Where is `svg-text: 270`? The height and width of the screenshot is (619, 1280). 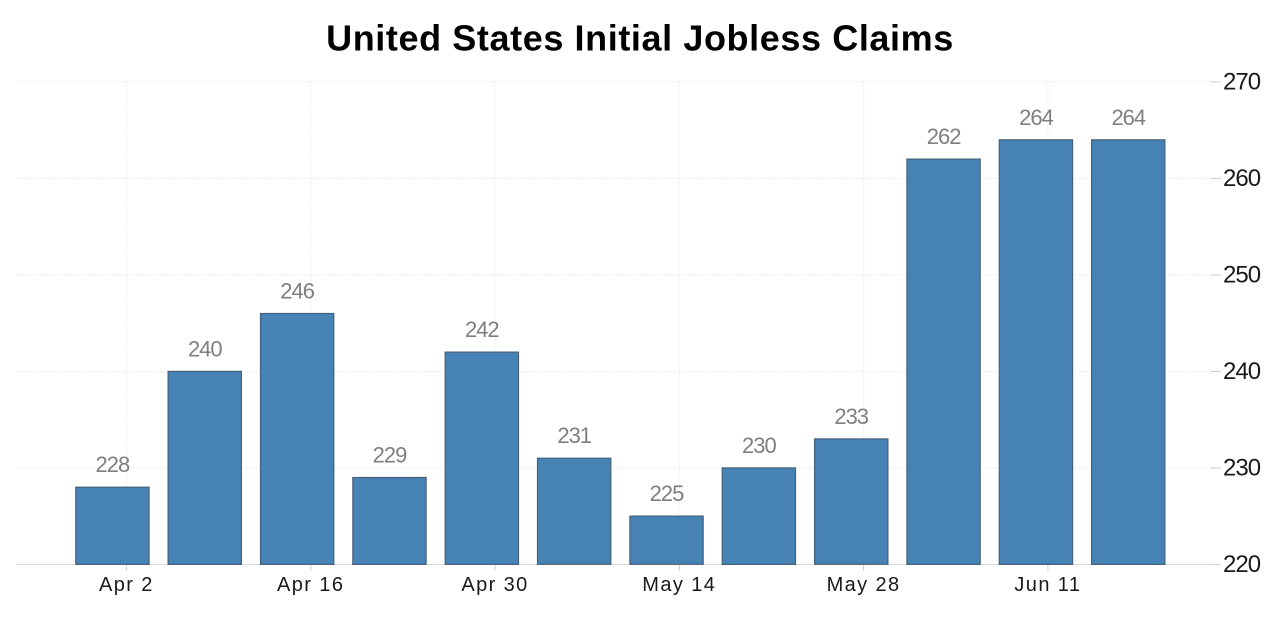
svg-text: 270 is located at coordinates (1242, 81).